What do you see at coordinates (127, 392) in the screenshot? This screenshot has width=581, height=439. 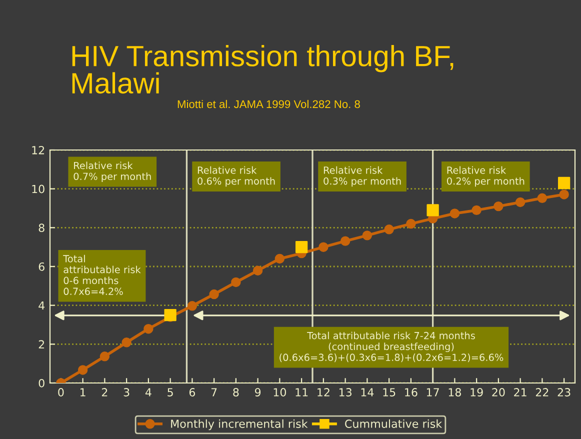 I see `x-tick-label: 3` at bounding box center [127, 392].